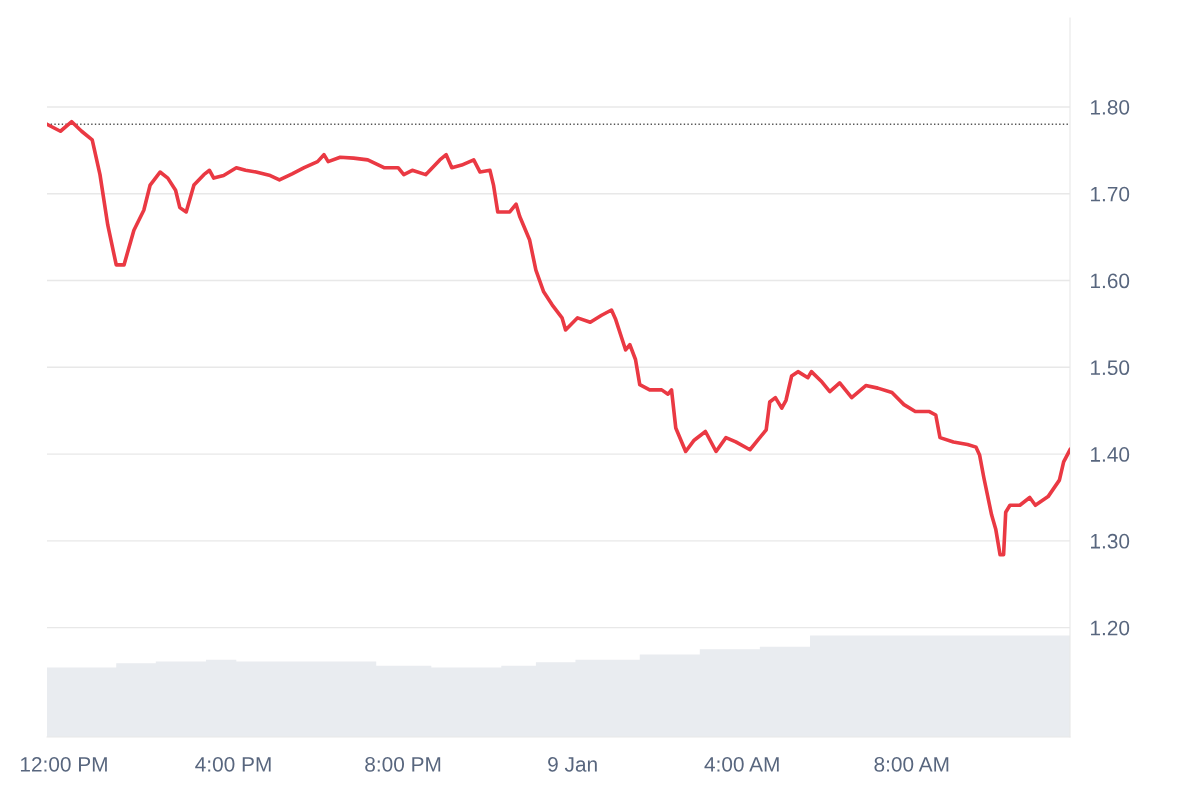 The width and height of the screenshot is (1200, 800). What do you see at coordinates (63, 764) in the screenshot?
I see `x-tick-label: 12:00 PM` at bounding box center [63, 764].